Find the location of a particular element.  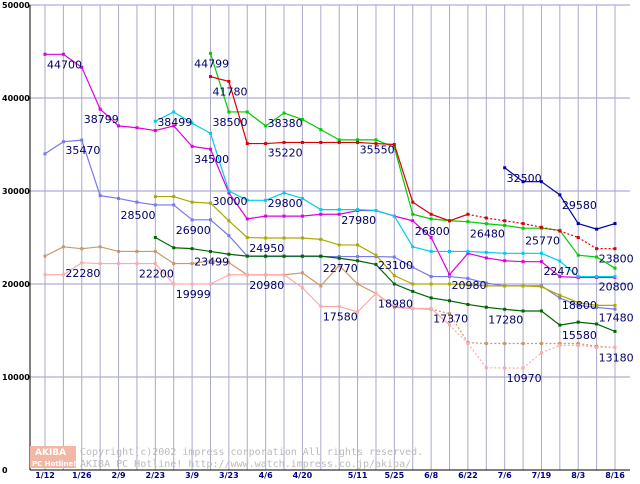

x-tick-label: 3/23 is located at coordinates (229, 475).